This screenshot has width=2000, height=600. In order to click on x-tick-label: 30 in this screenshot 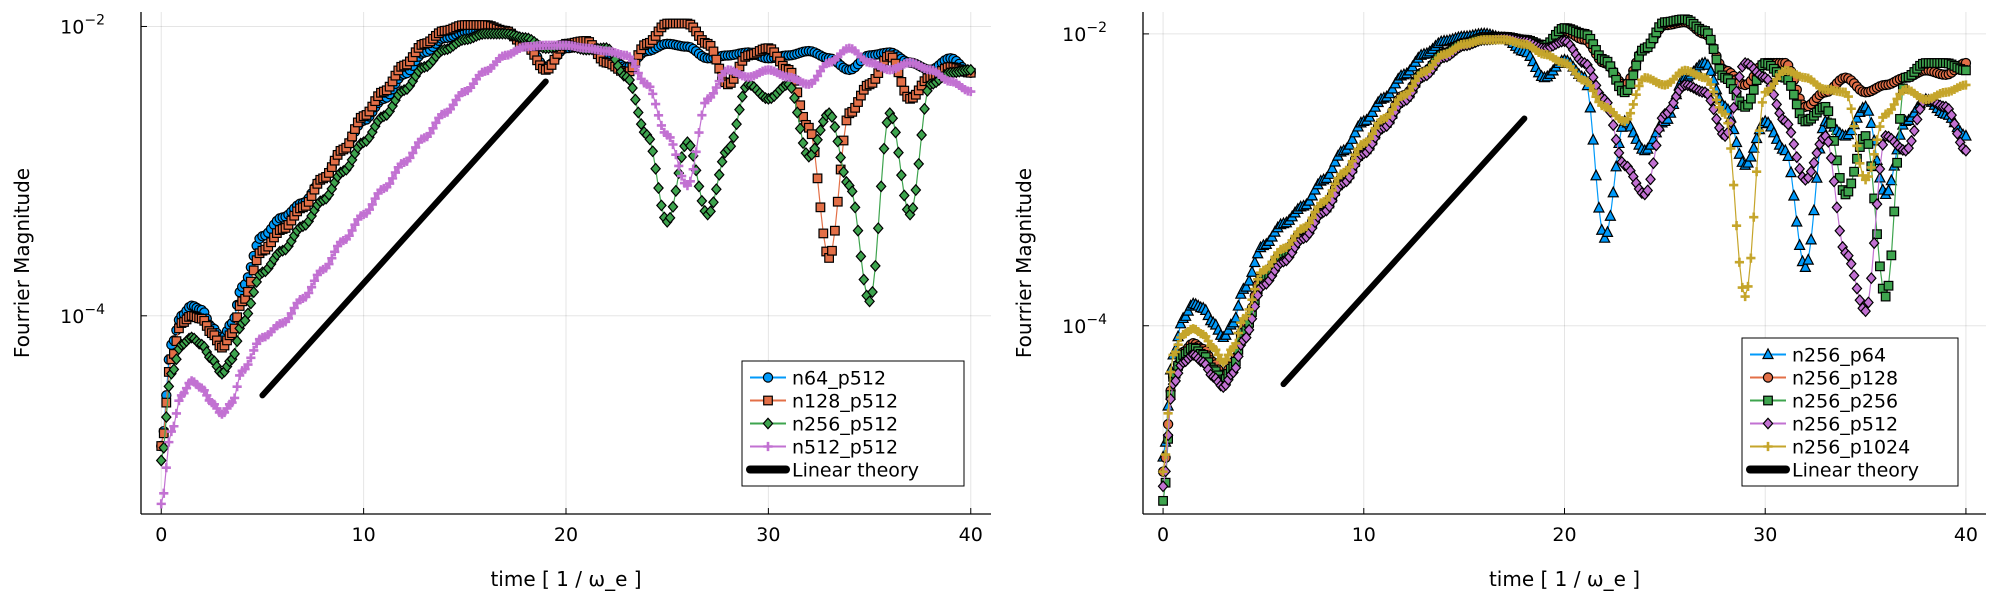, I will do `click(768, 535)`.